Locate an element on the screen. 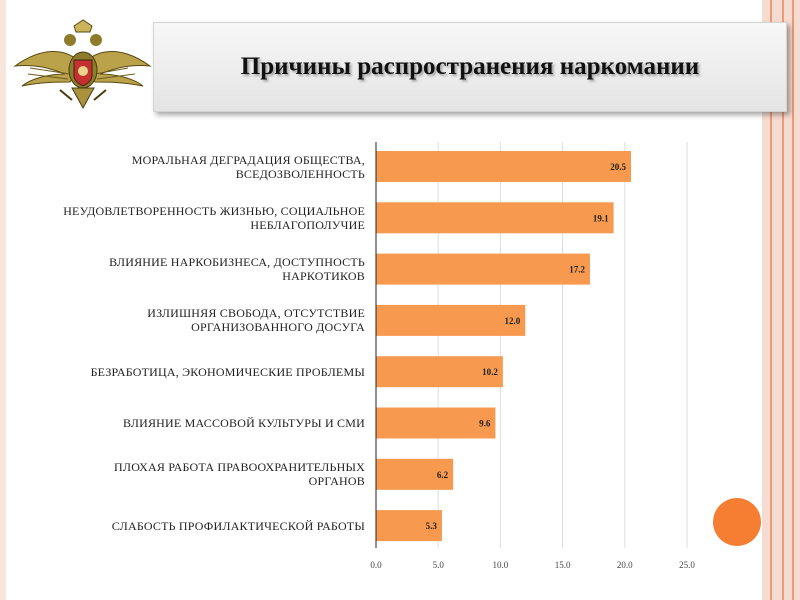 The width and height of the screenshot is (800, 600). title-banner: Причины распространения наркомании is located at coordinates (470, 67).